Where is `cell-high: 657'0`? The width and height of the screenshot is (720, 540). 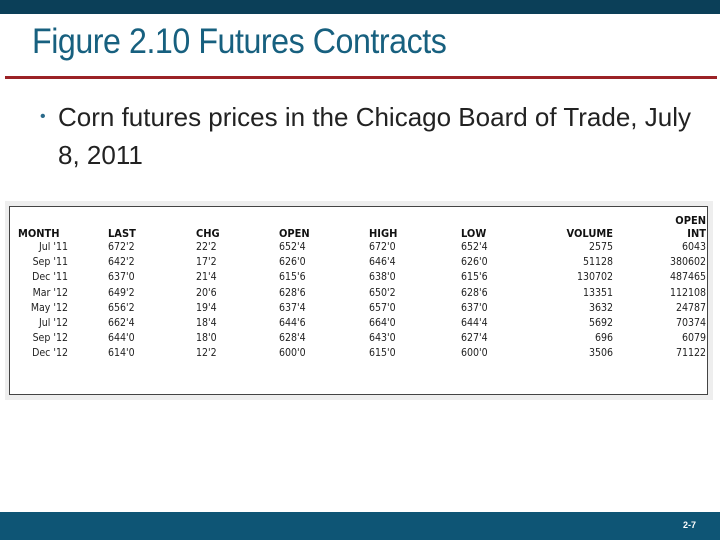 cell-high: 657'0 is located at coordinates (382, 307).